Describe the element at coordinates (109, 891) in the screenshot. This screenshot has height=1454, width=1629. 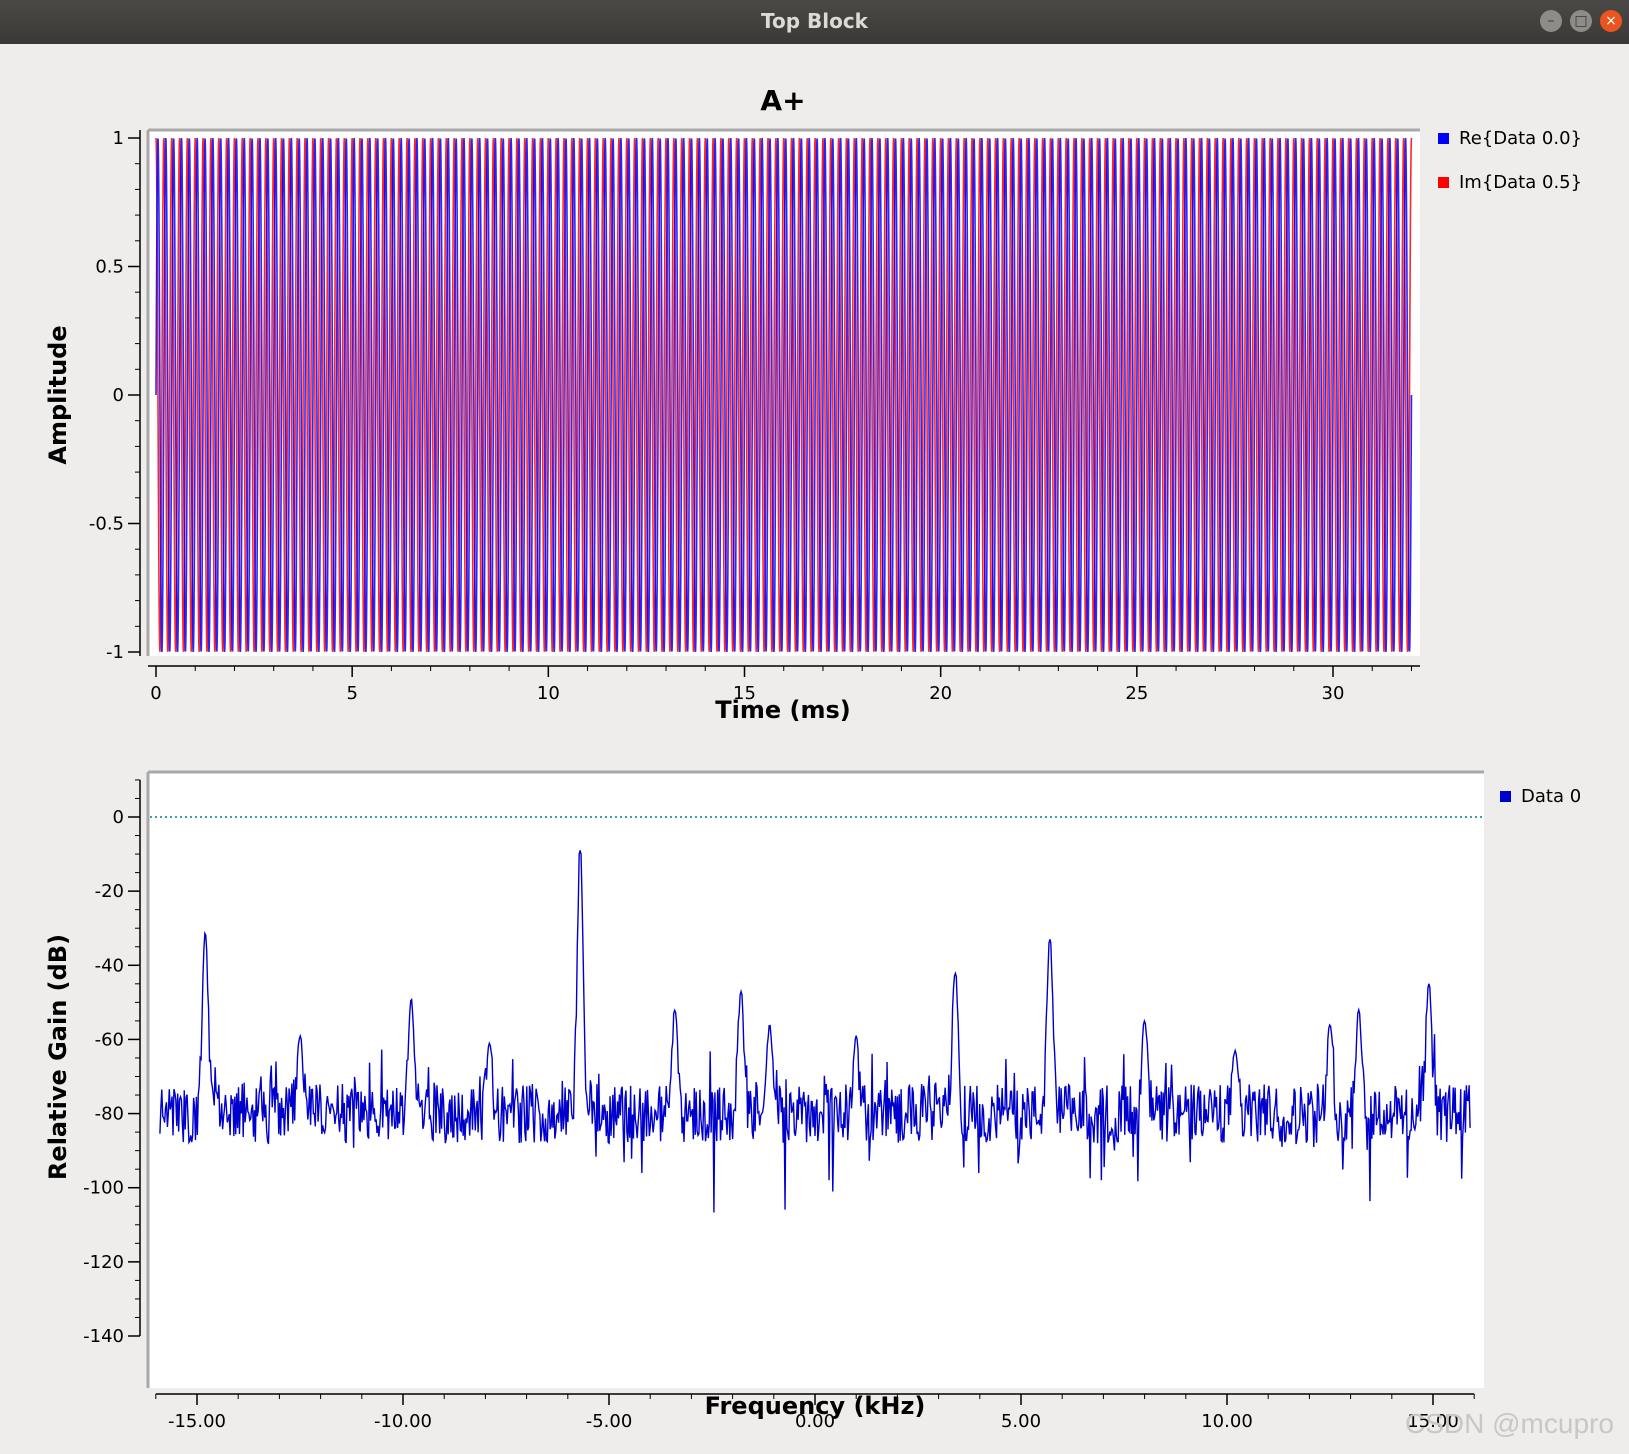
I see `y-tick-label: -20` at that location.